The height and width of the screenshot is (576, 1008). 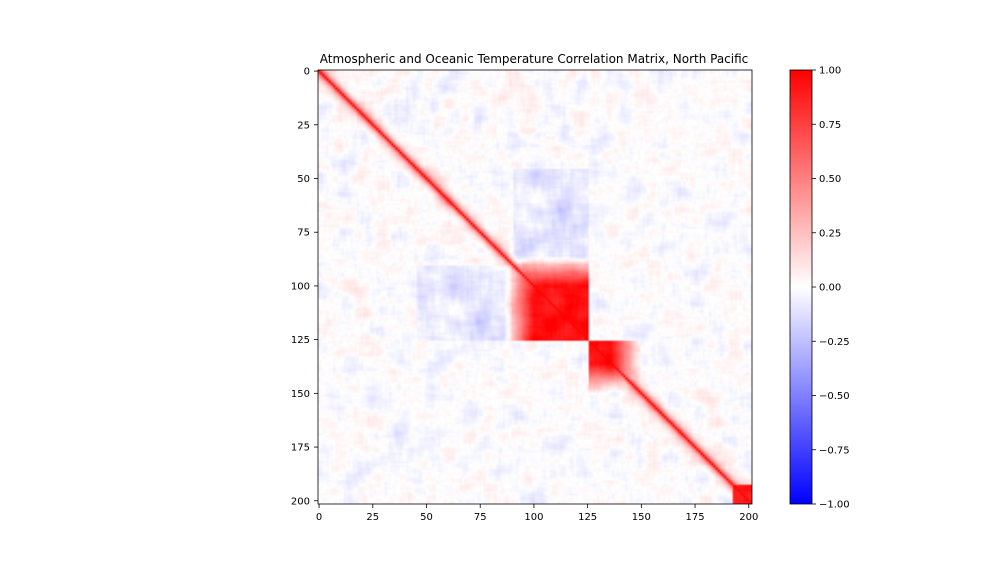 What do you see at coordinates (300, 394) in the screenshot?
I see `y-tick-label: 150` at bounding box center [300, 394].